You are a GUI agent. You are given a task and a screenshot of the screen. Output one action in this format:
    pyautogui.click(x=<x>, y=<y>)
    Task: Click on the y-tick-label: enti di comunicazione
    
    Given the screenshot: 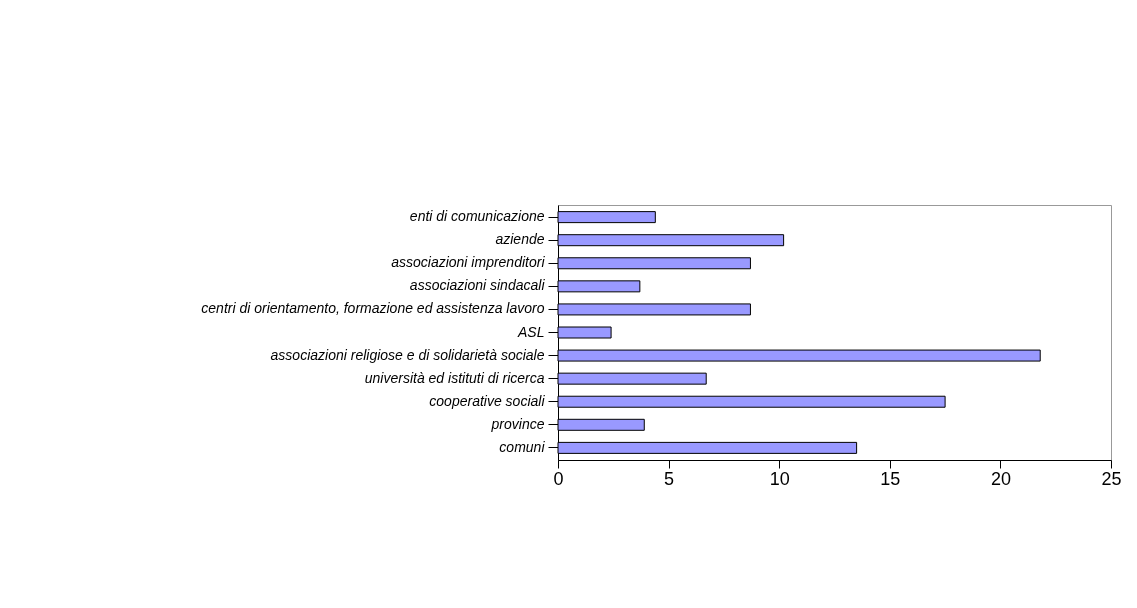 What is the action you would take?
    pyautogui.click(x=477, y=216)
    